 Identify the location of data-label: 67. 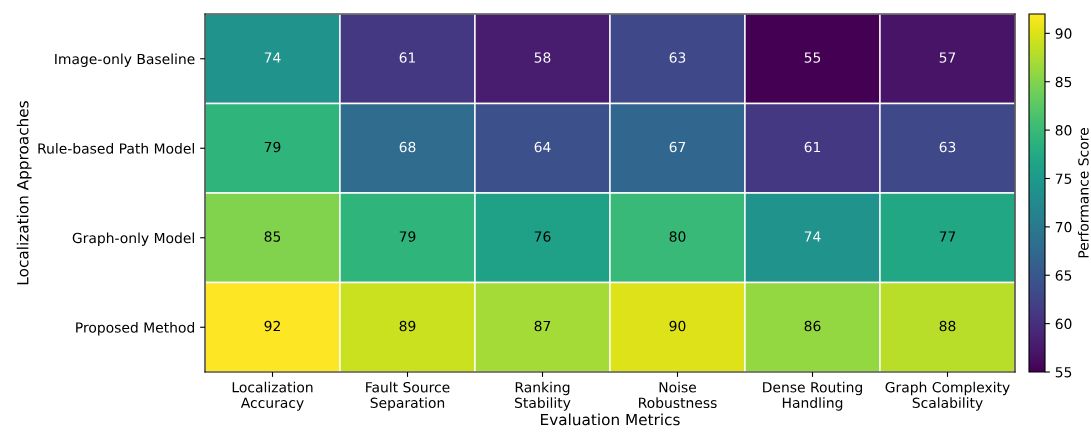
(677, 147).